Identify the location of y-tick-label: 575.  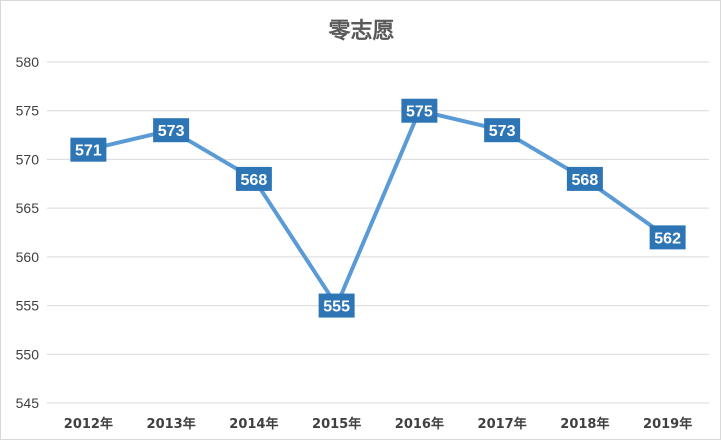
(28, 111).